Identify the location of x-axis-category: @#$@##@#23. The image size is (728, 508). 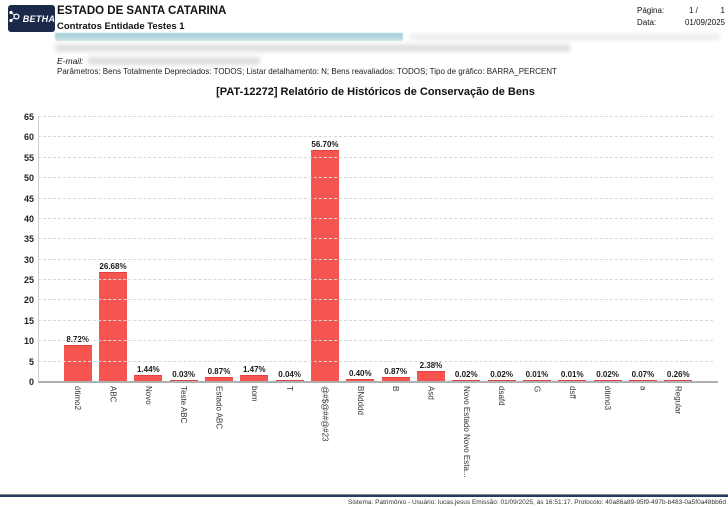
(324, 414).